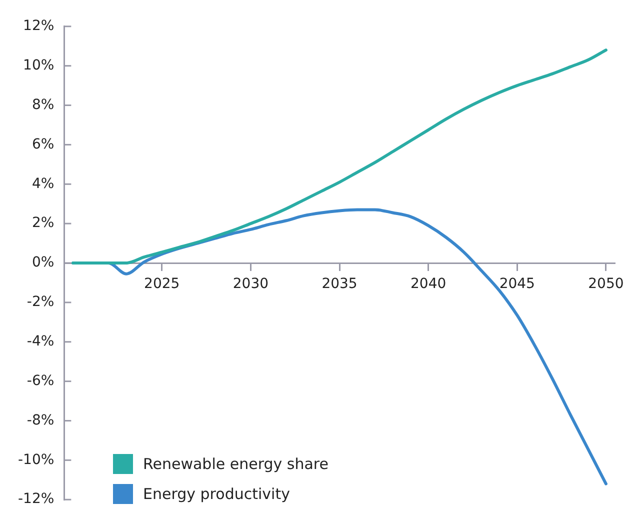 The image size is (638, 526). Describe the element at coordinates (40, 380) in the screenshot. I see `y-tick-label: -6%` at that location.